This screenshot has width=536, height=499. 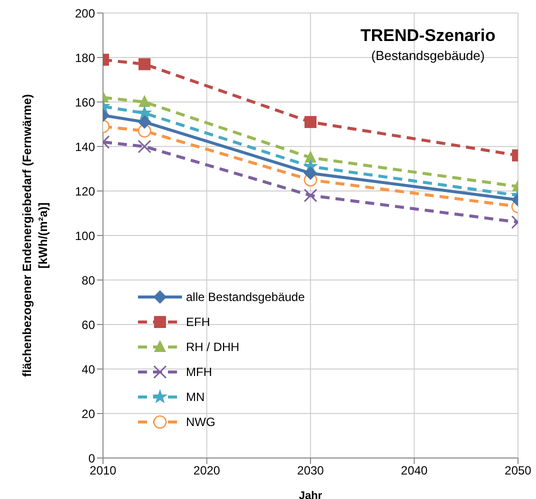 I want to click on y-tick-label: 200, so click(x=85, y=13).